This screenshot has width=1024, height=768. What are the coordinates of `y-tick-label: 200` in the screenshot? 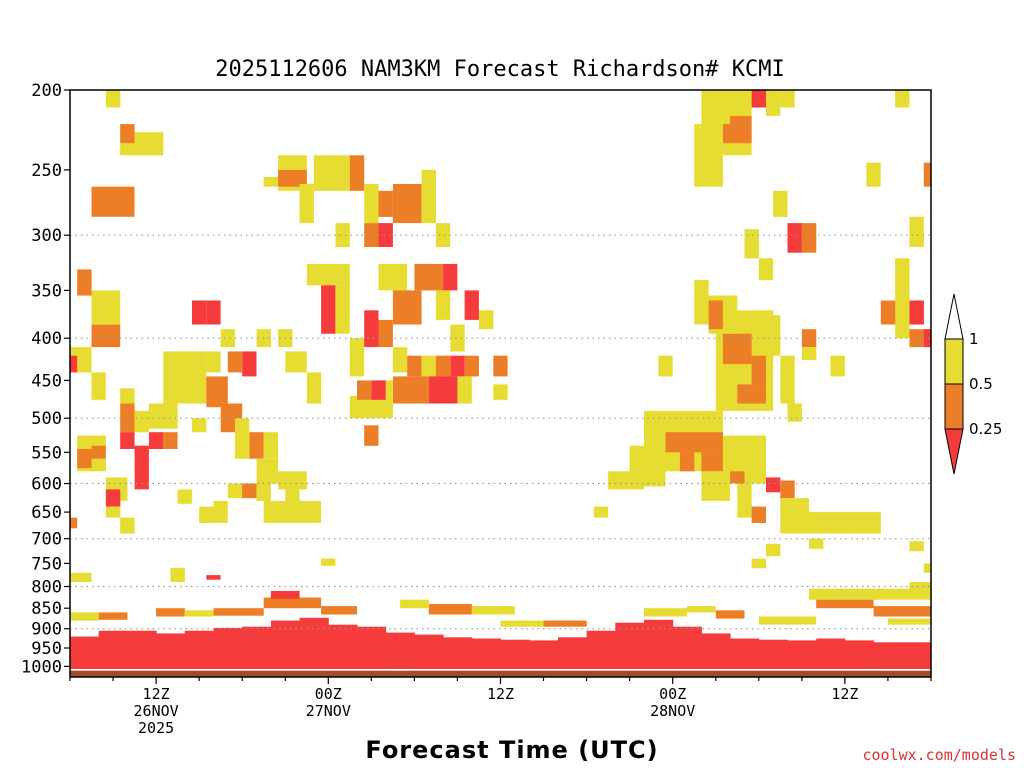 It's located at (46, 91).